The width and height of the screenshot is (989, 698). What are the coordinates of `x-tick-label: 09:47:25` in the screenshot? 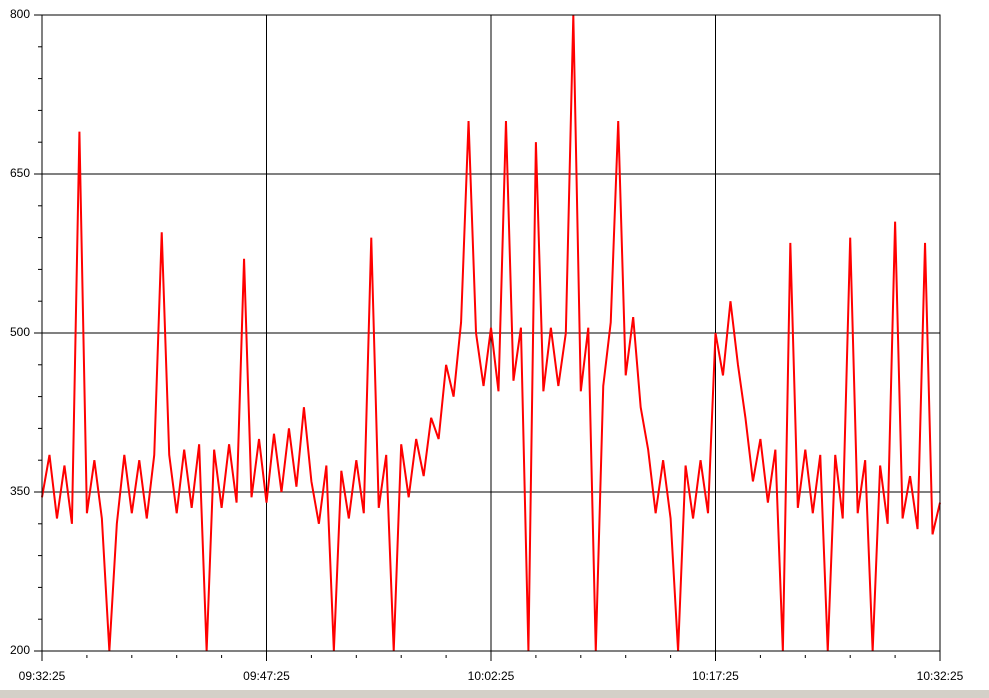 It's located at (266, 676).